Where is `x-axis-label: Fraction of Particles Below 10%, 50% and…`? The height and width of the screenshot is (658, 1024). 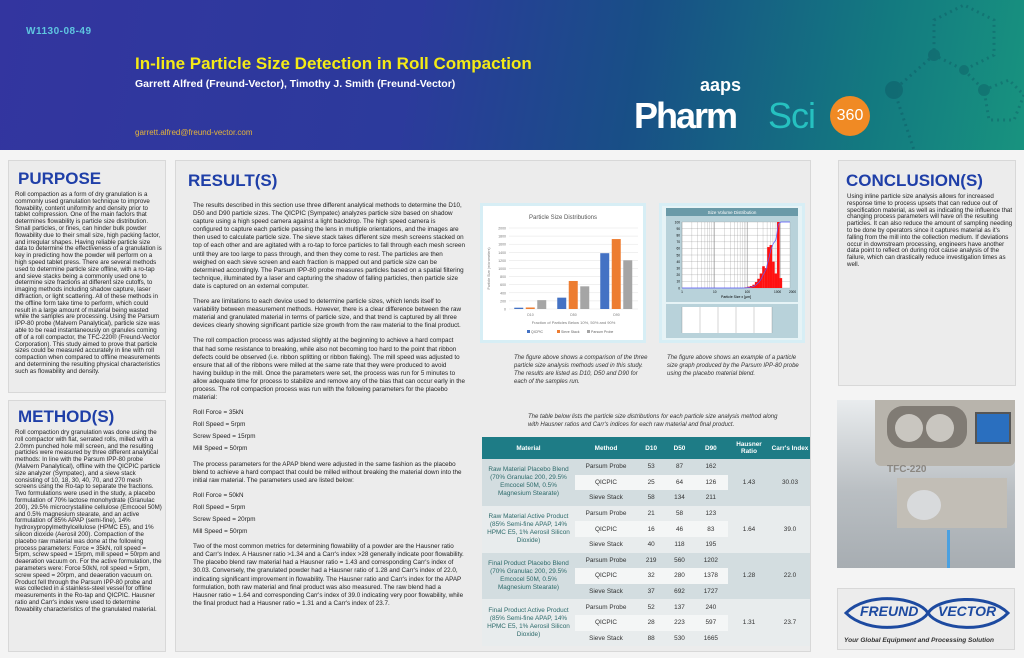 x-axis-label: Fraction of Particles Below 10%, 50% and… is located at coordinates (574, 322).